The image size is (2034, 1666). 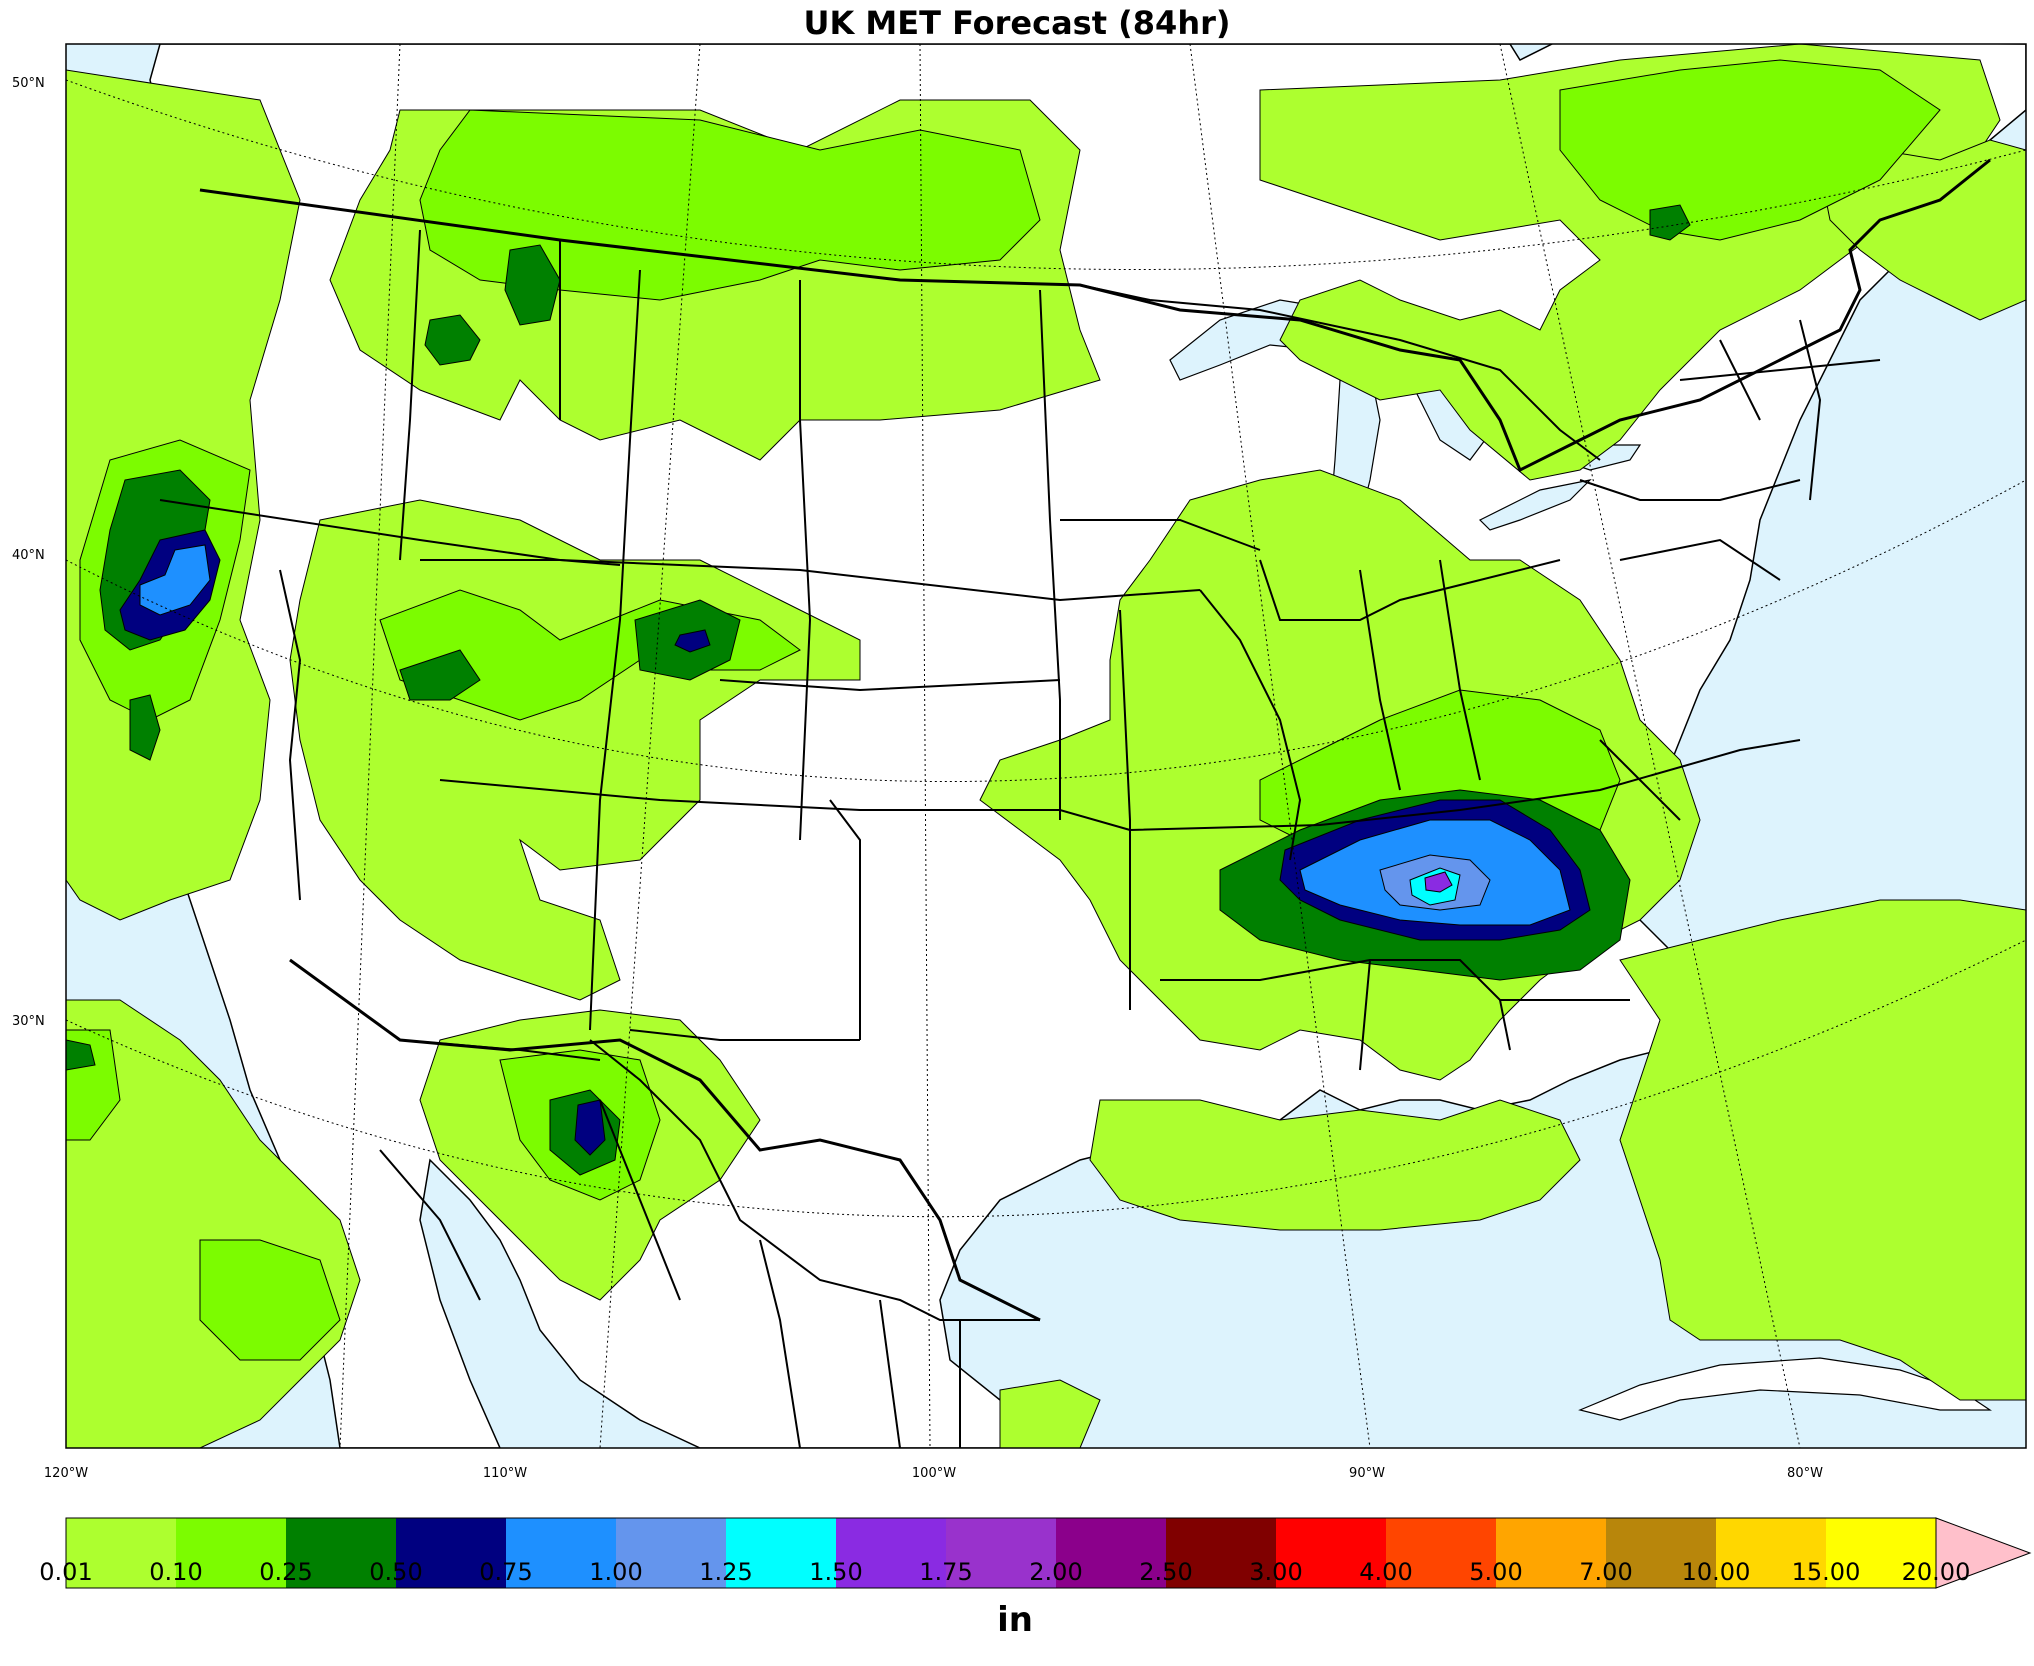 I want to click on colorbar-tick-label: 0.25, so click(x=286, y=1572).